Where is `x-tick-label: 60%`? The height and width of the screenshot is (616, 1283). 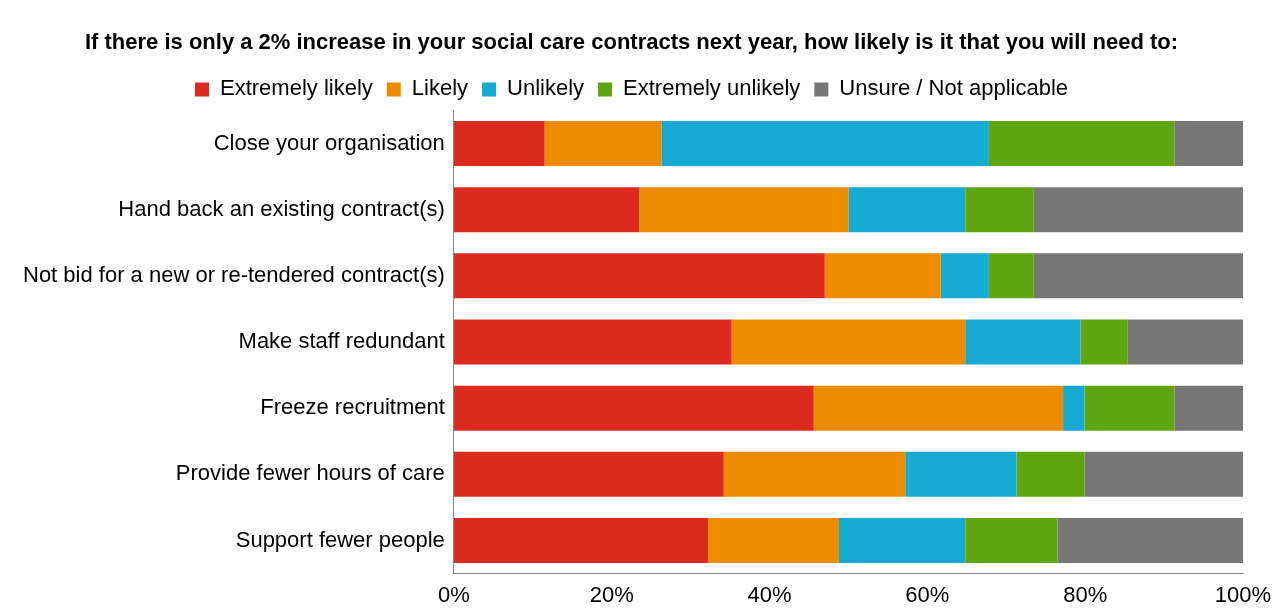 x-tick-label: 60% is located at coordinates (927, 594).